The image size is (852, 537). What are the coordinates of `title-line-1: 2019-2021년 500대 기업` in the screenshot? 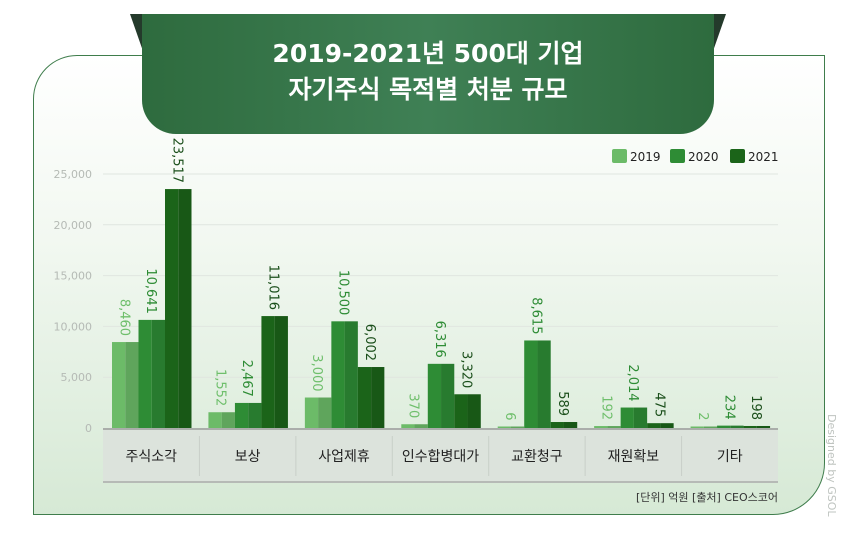 It's located at (428, 53).